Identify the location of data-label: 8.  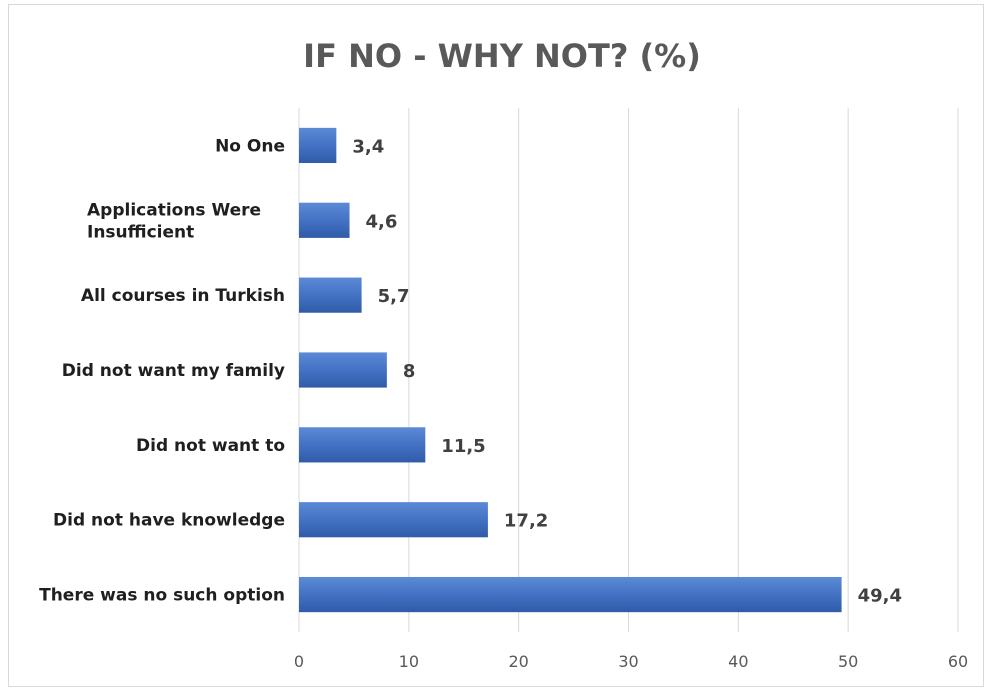
(409, 371).